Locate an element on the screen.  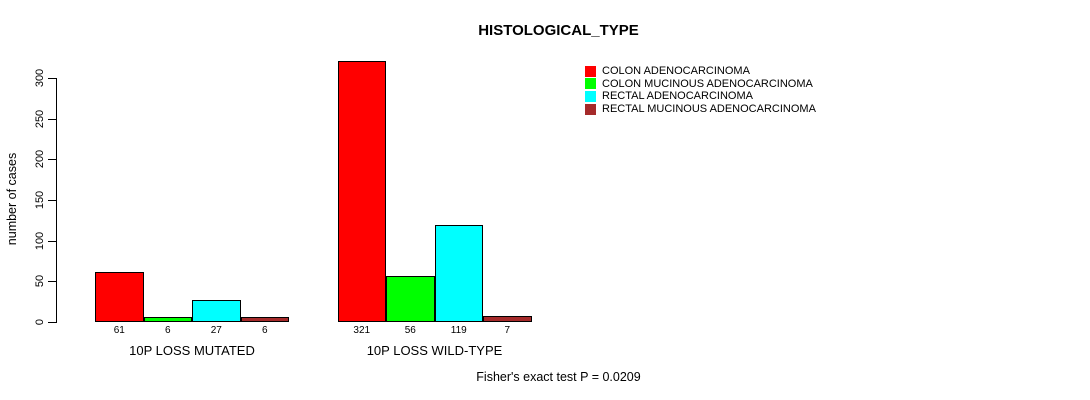
legend-label: COLON ADENOCARCINOMA is located at coordinates (676, 71).